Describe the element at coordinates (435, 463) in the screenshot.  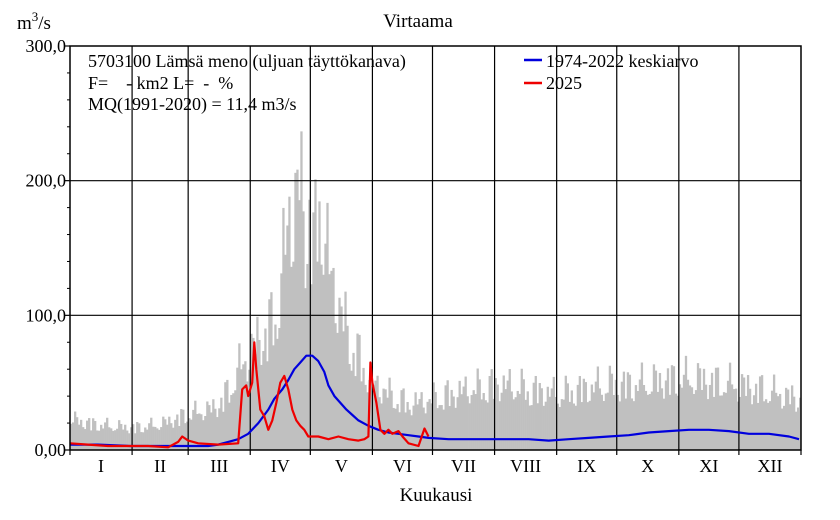
I see `x-axis-ticks: I II III IV V VI VII VIII IX X XI XII` at that location.